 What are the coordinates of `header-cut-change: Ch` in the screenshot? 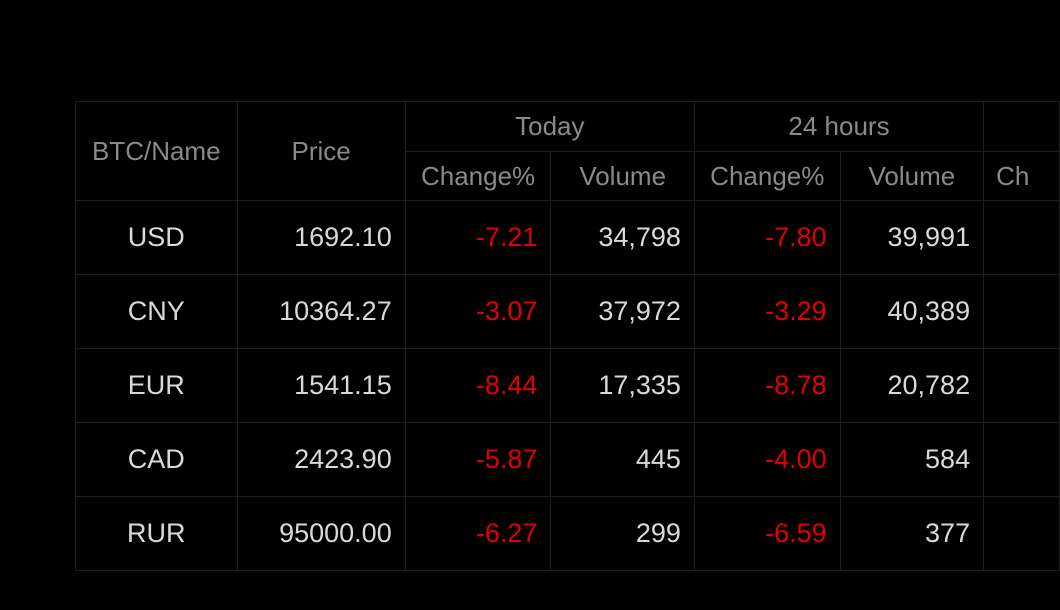 It's located at (1021, 176).